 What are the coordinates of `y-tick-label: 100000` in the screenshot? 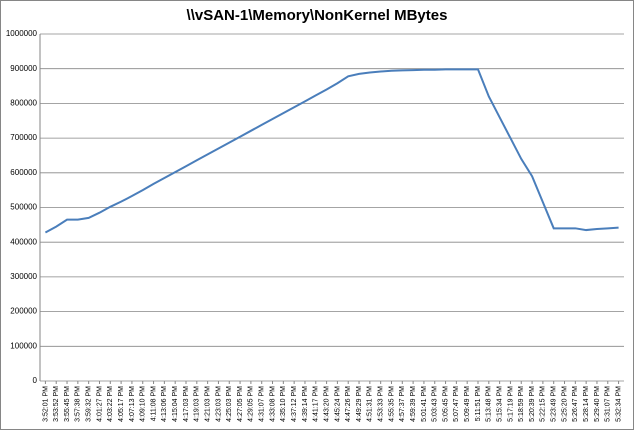 It's located at (23, 345).